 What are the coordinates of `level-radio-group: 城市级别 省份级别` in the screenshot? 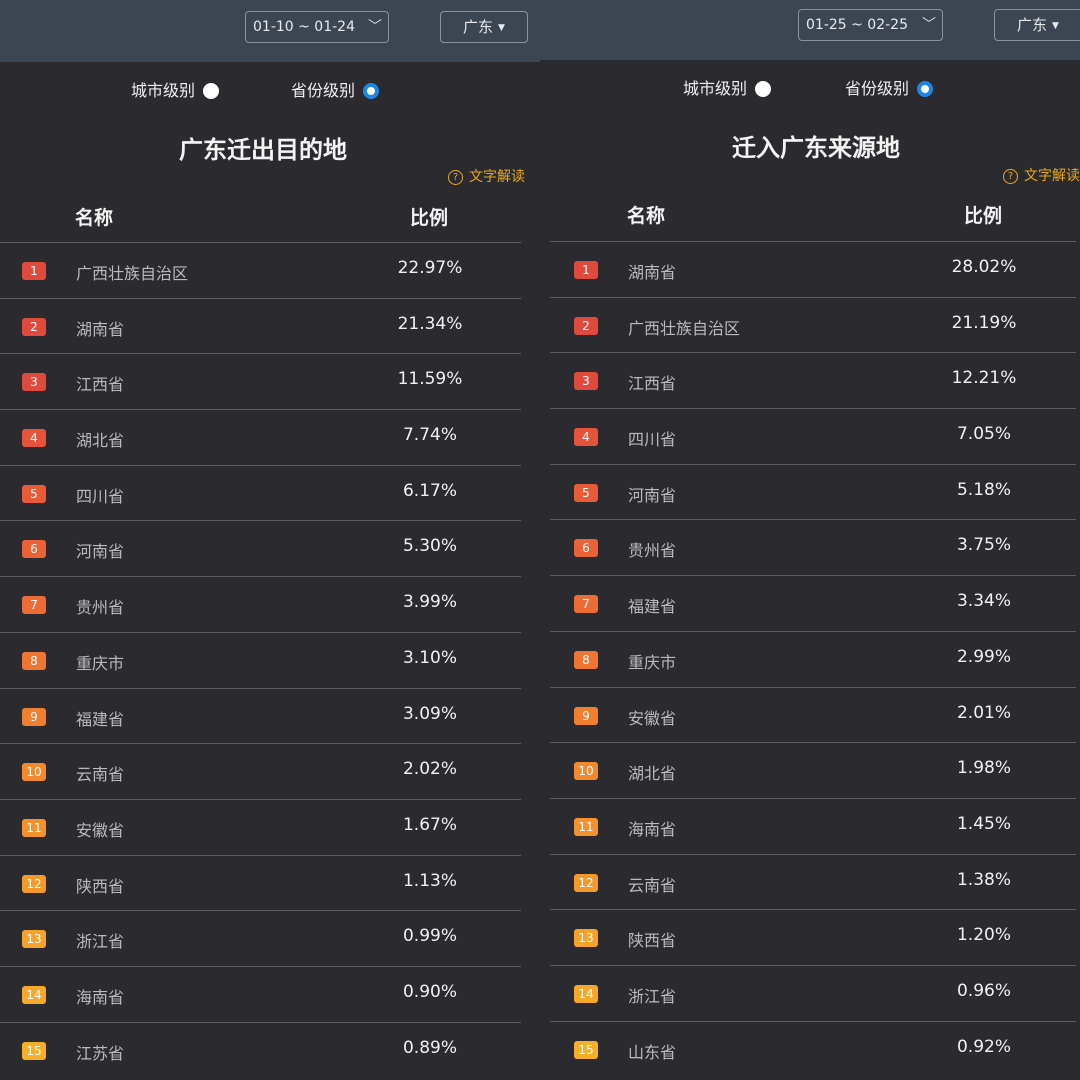 It's located at (810, 89).